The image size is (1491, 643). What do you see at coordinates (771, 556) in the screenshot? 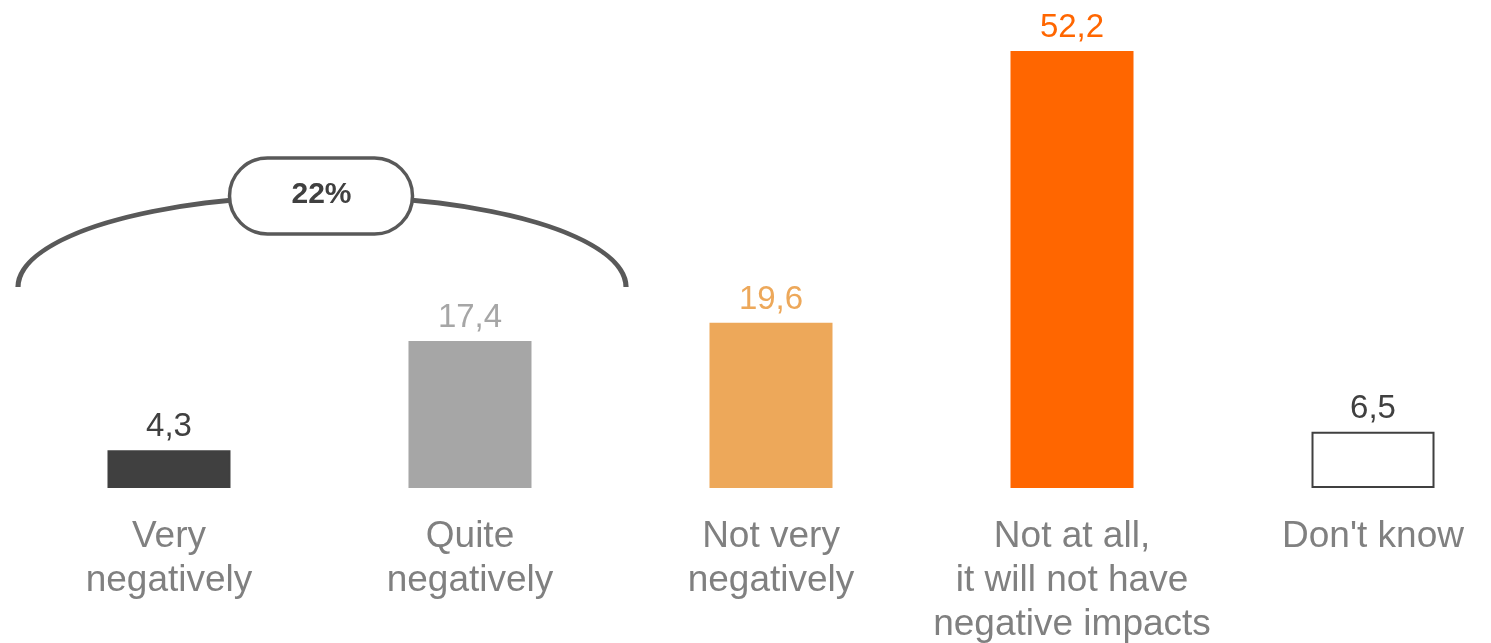
I see `x-tick-label: Not very negatively` at bounding box center [771, 556].